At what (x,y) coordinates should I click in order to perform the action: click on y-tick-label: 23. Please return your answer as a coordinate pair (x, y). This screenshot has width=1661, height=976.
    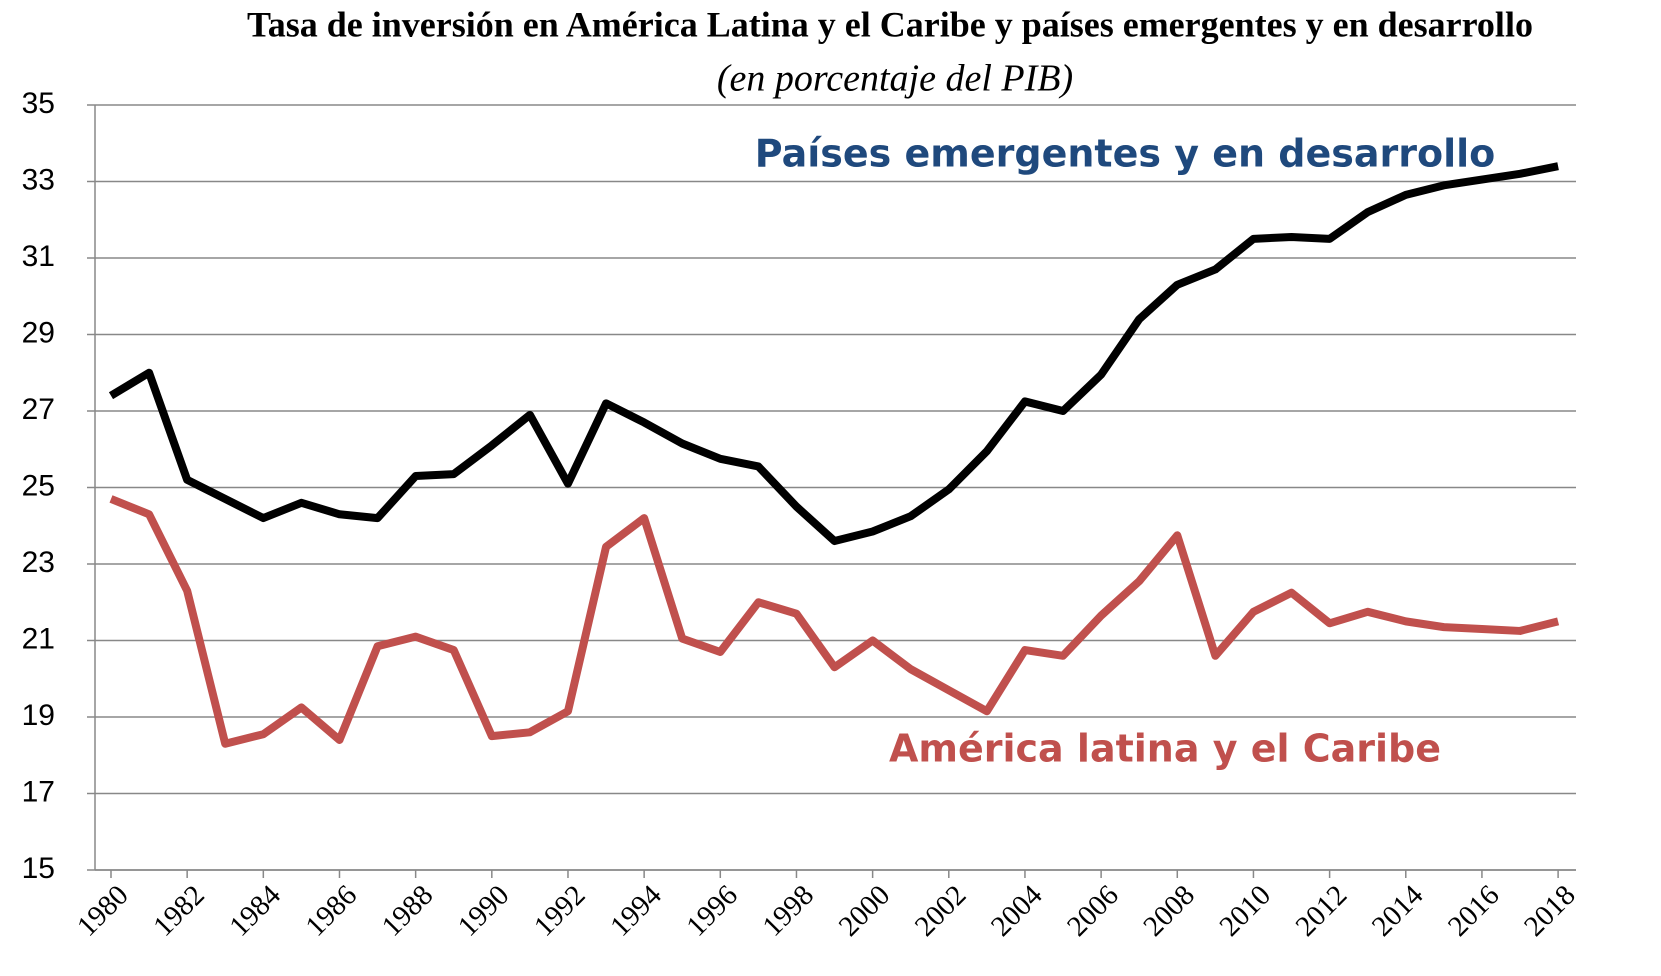
    Looking at the image, I should click on (38, 562).